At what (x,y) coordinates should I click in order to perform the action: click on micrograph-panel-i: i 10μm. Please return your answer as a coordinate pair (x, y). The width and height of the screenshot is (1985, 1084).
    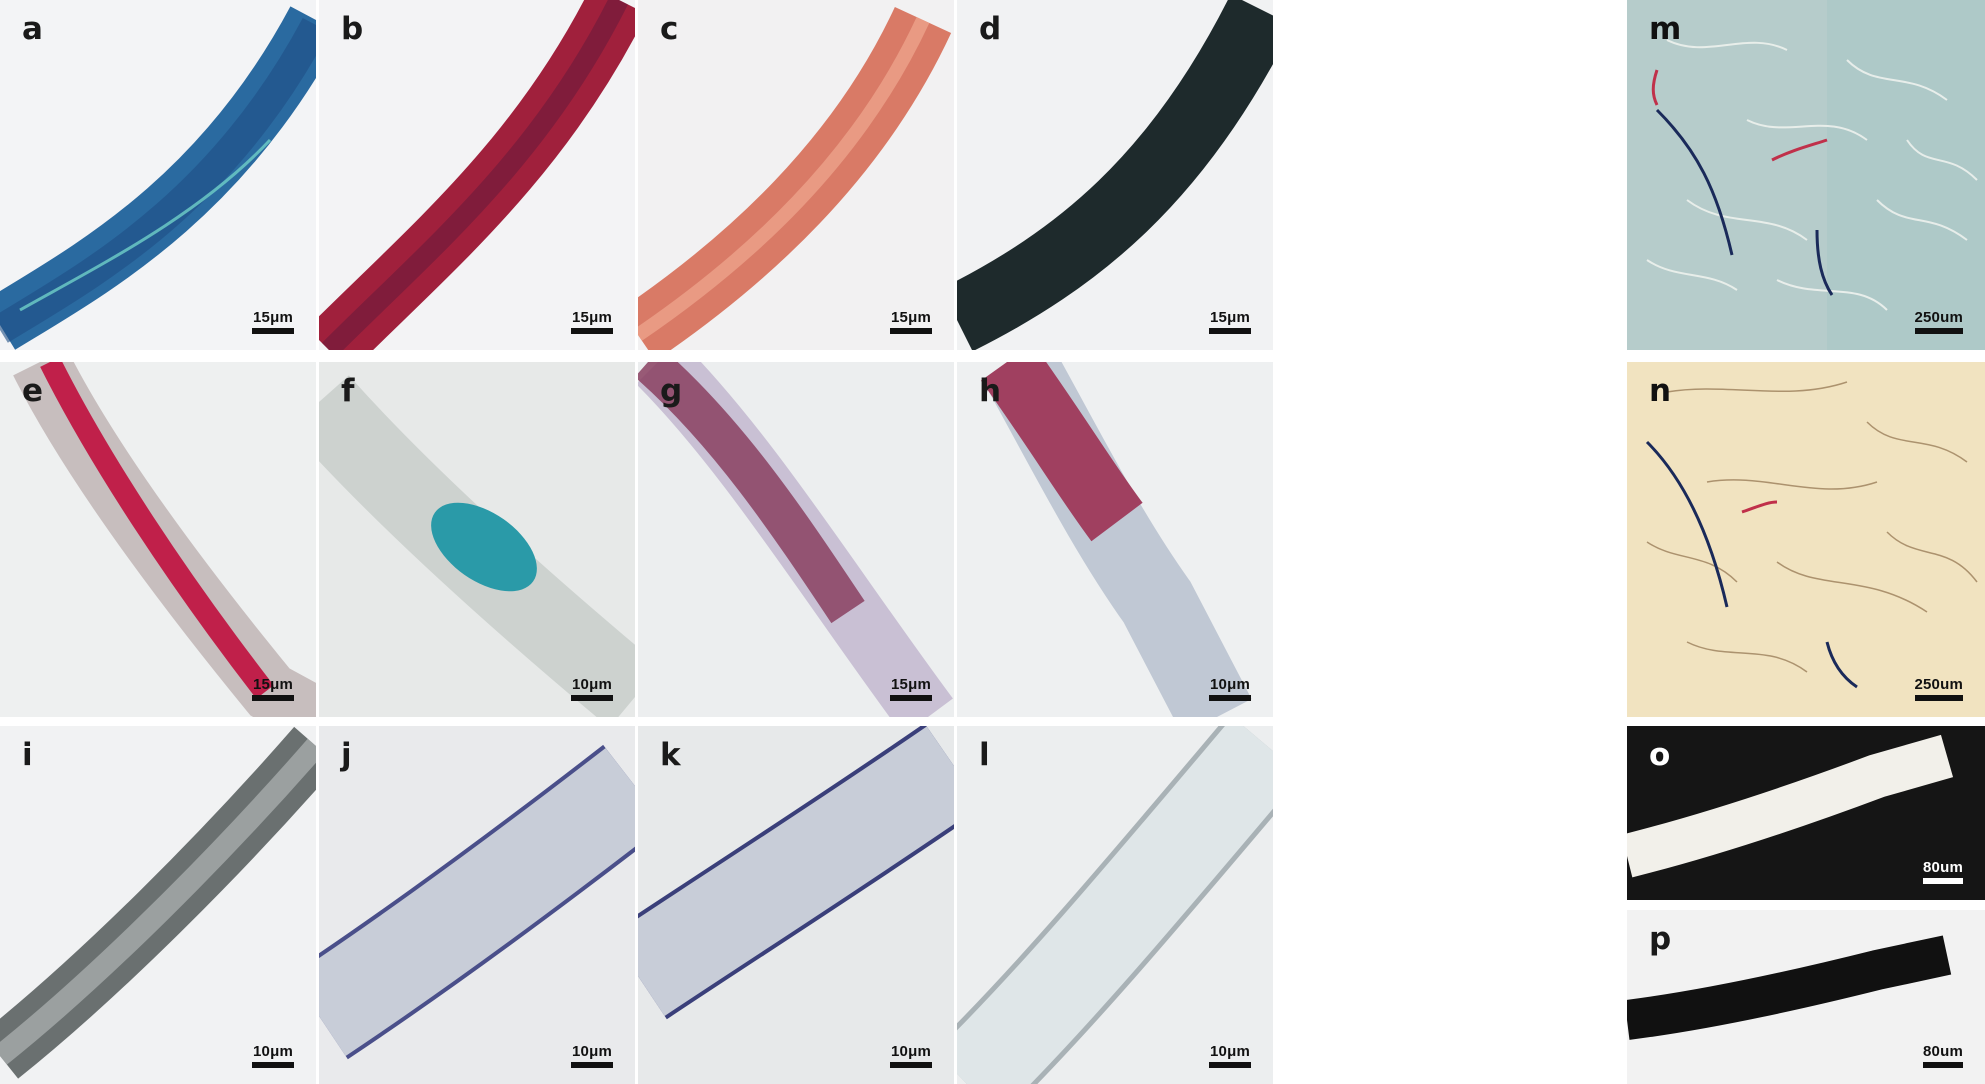
    Looking at the image, I should click on (158, 905).